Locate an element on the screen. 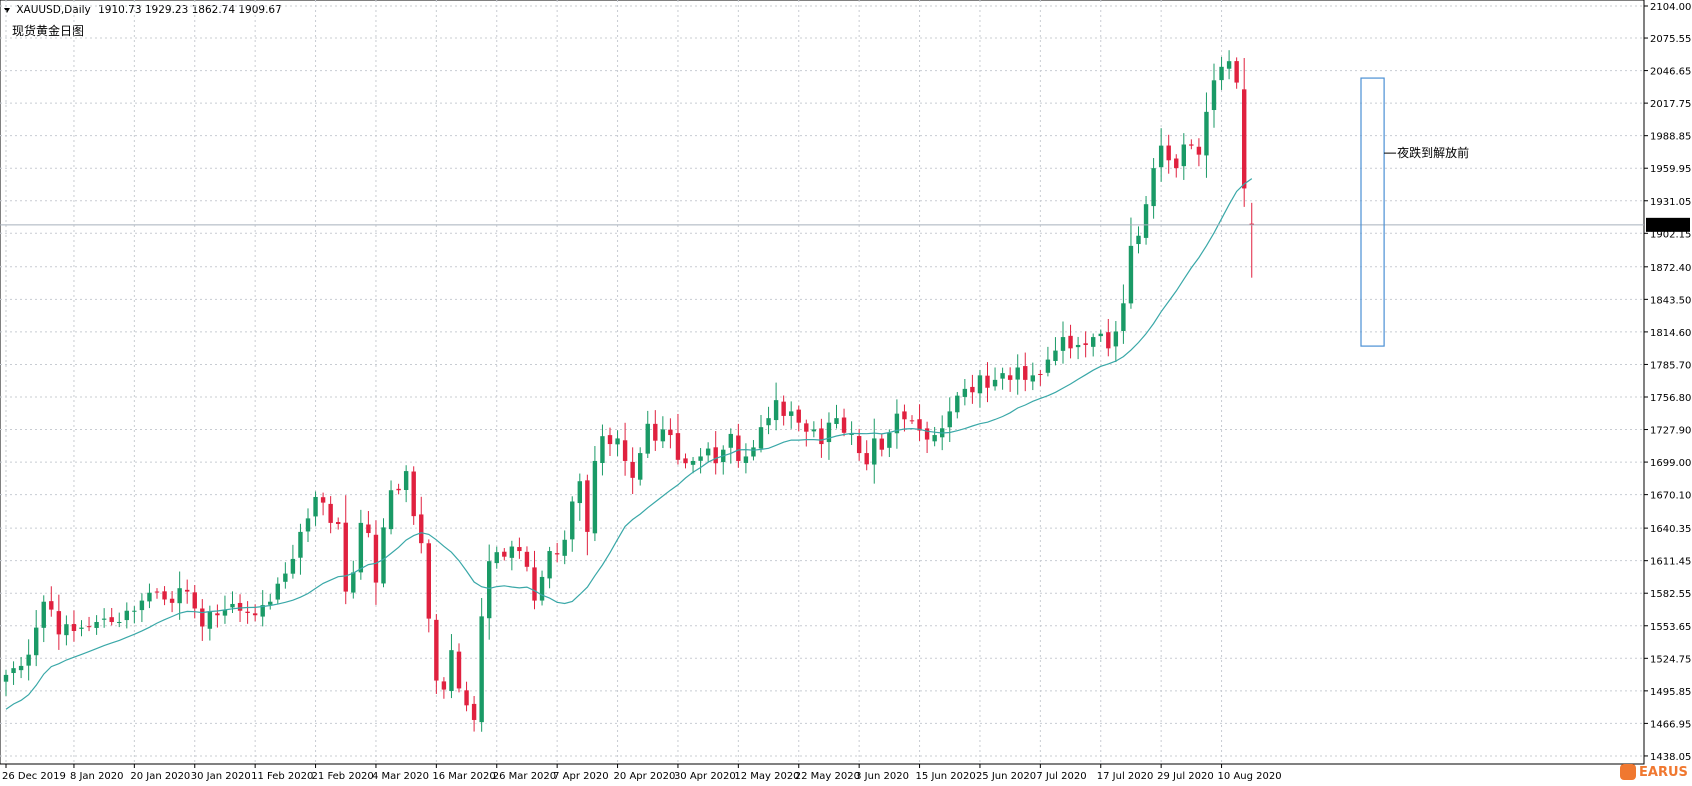 The height and width of the screenshot is (786, 1692). x-tick-label: 17 Jul 2020 is located at coordinates (1125, 776).